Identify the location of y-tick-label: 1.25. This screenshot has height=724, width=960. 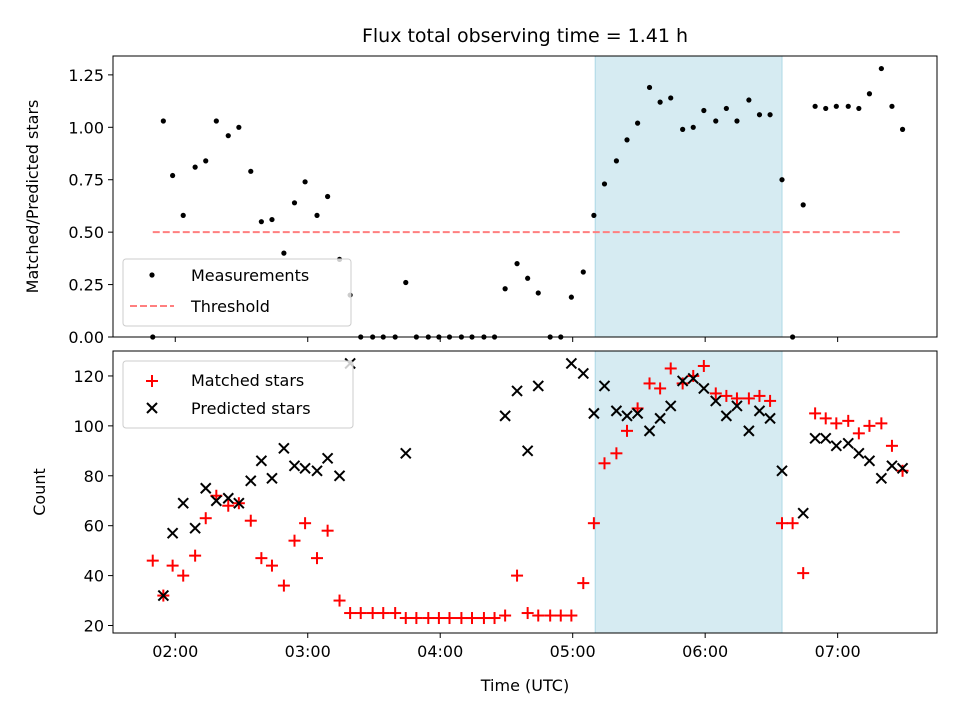
(86, 75).